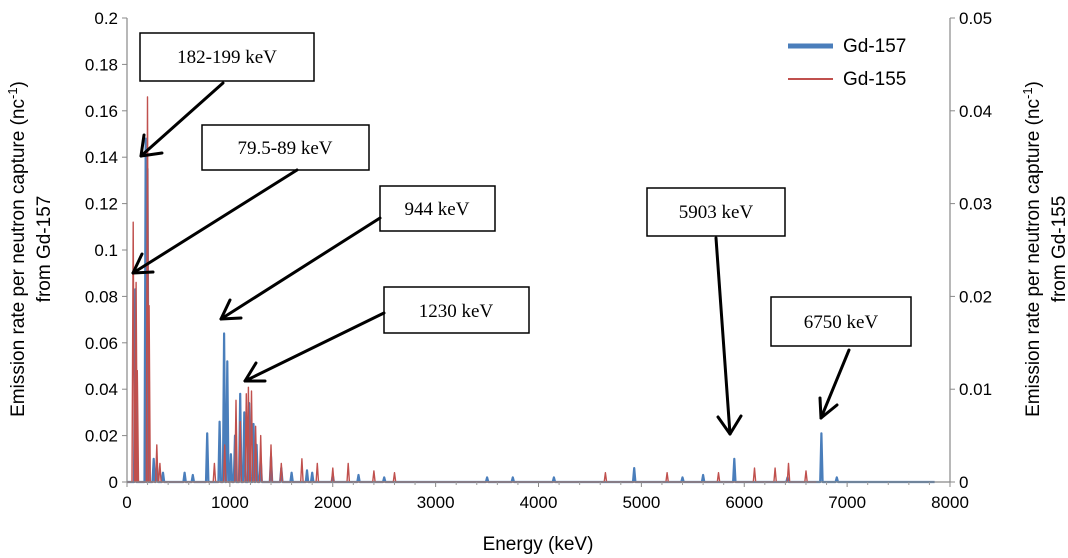 The image size is (1068, 558). I want to click on y-right-tick-label: 0.04, so click(975, 111).